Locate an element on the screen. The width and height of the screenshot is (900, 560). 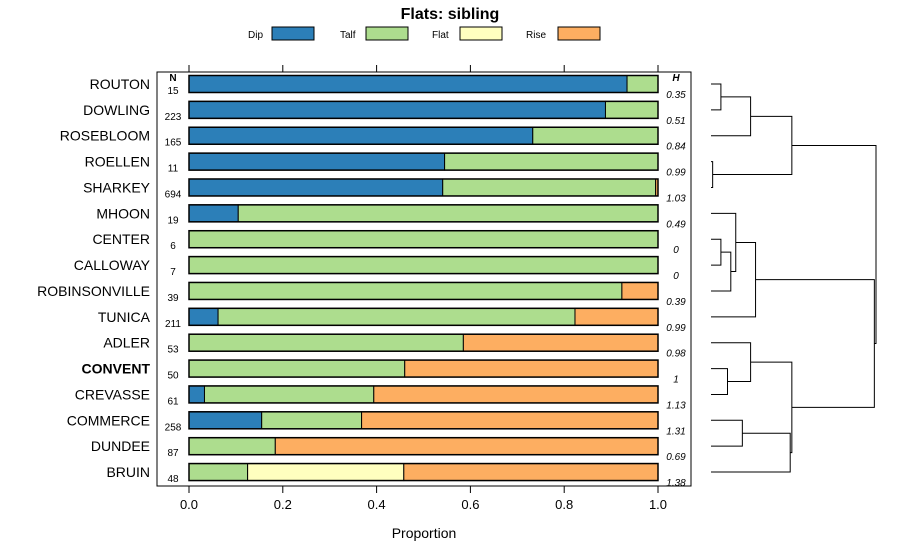
n-value-tunica: 211 is located at coordinates (173, 324).